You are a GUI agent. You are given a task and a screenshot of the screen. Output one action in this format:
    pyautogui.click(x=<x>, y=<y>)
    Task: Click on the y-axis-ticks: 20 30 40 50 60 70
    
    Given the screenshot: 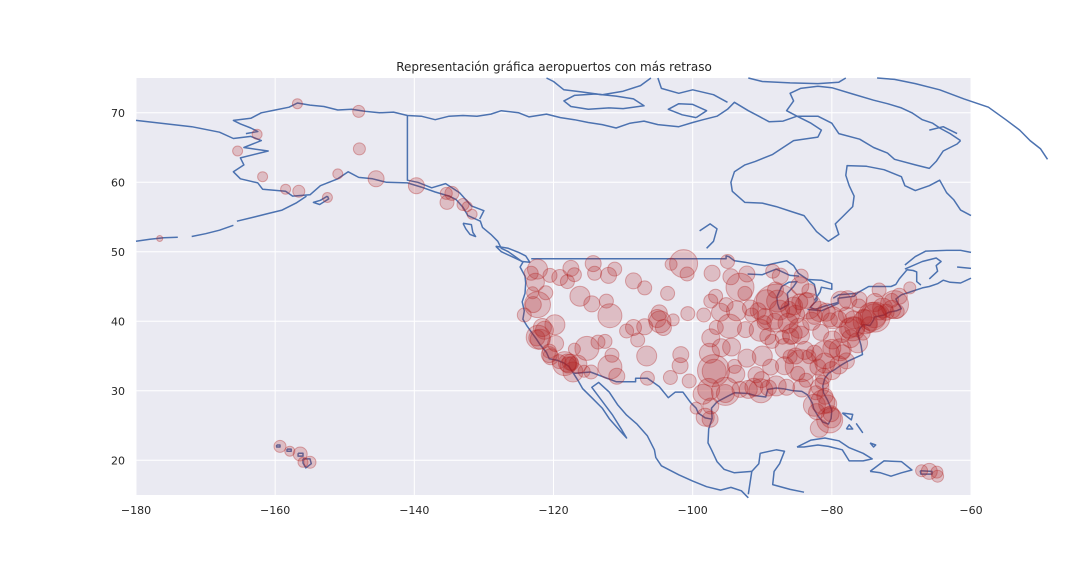 What is the action you would take?
    pyautogui.click(x=118, y=287)
    